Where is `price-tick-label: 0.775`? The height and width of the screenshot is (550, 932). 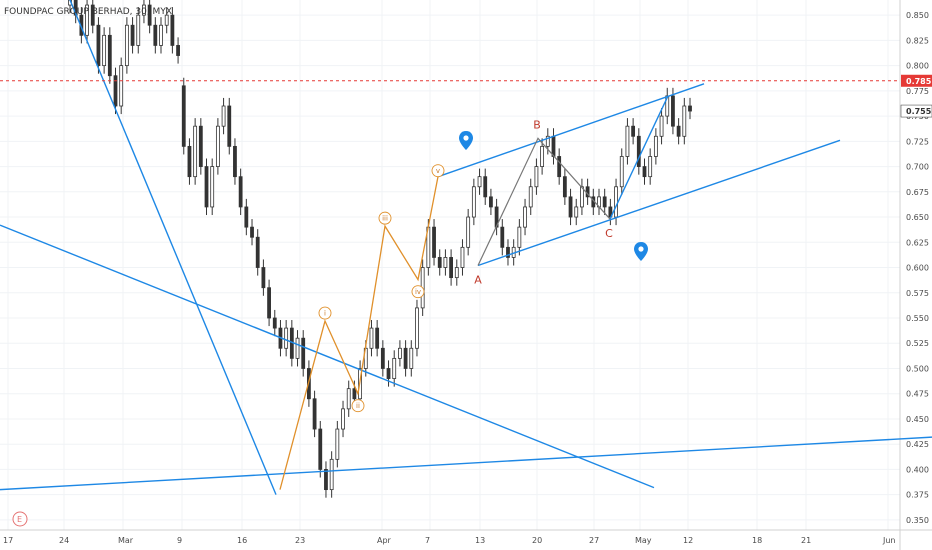
price-tick-label: 0.775 is located at coordinates (917, 91).